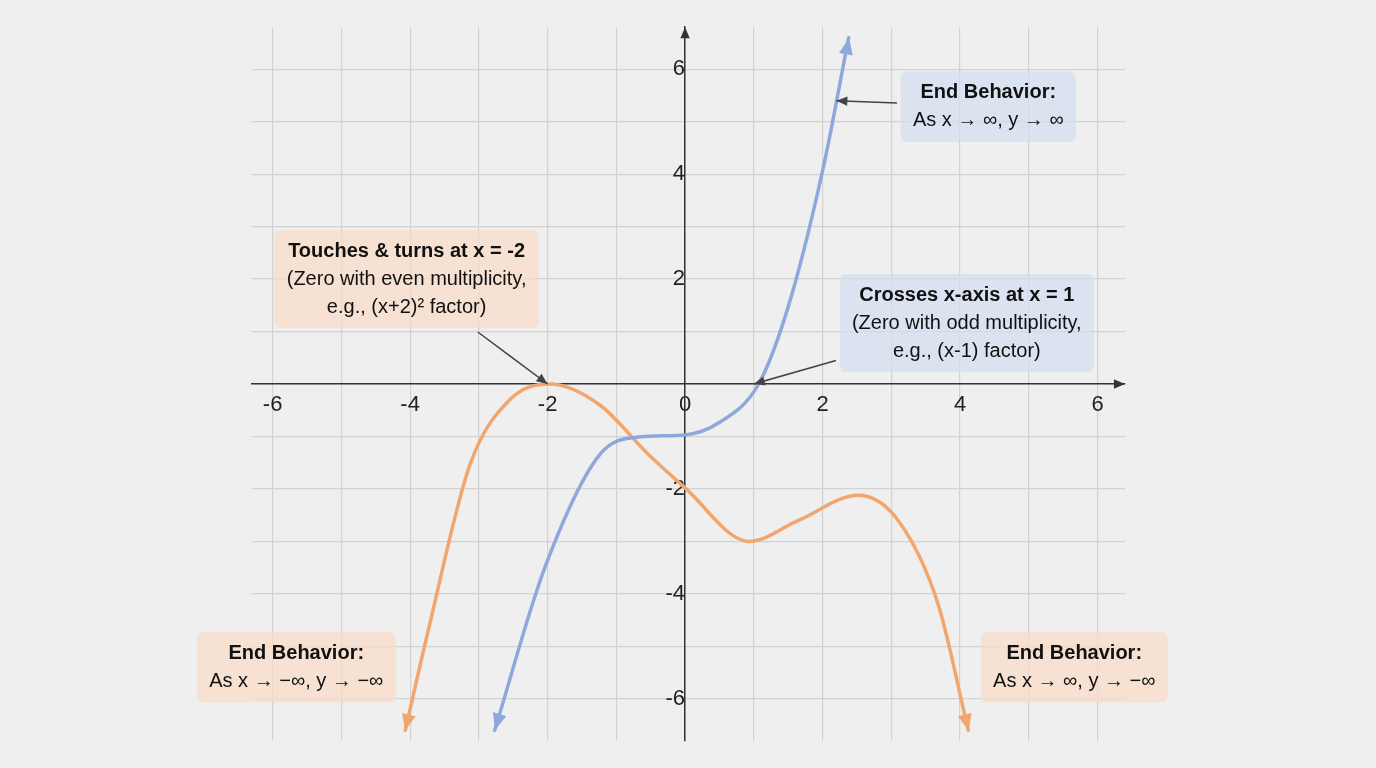  I want to click on x-tick-label: 4, so click(960, 404).